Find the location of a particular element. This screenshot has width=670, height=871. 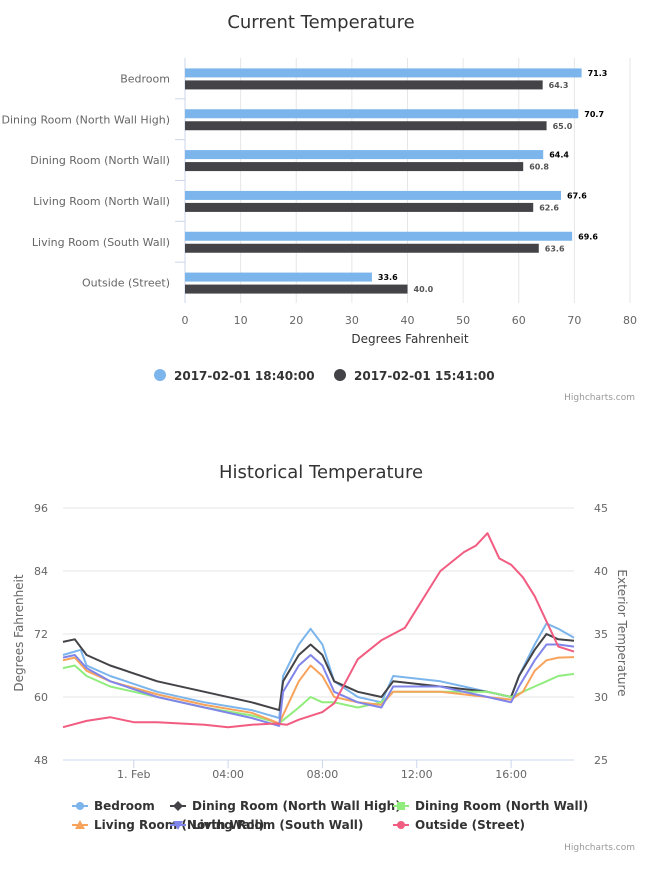

line-x-tick-label: 12:00 is located at coordinates (417, 774).